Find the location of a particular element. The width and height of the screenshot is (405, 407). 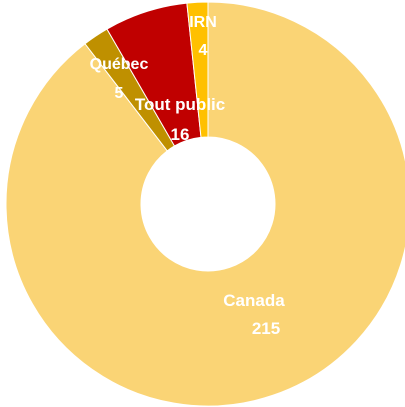

label-canada-name: Canada is located at coordinates (254, 300).